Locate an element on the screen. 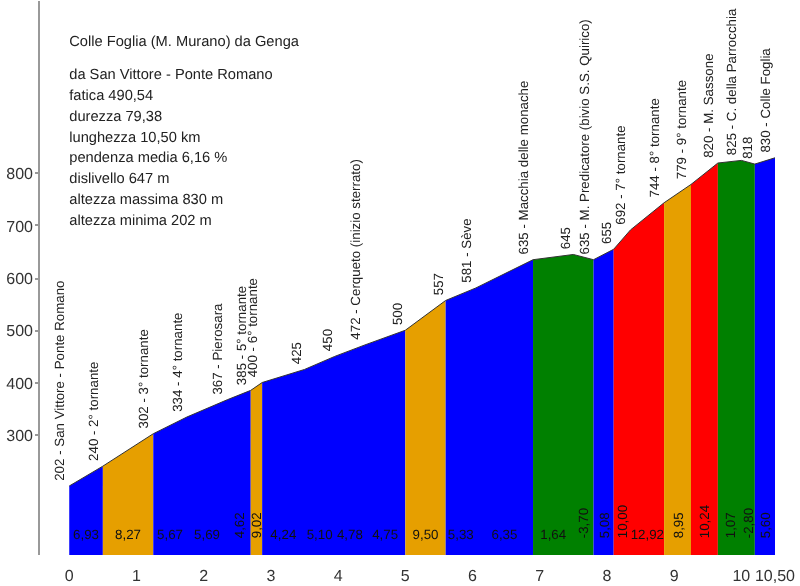  y-tick-label: 600 is located at coordinates (20, 279).